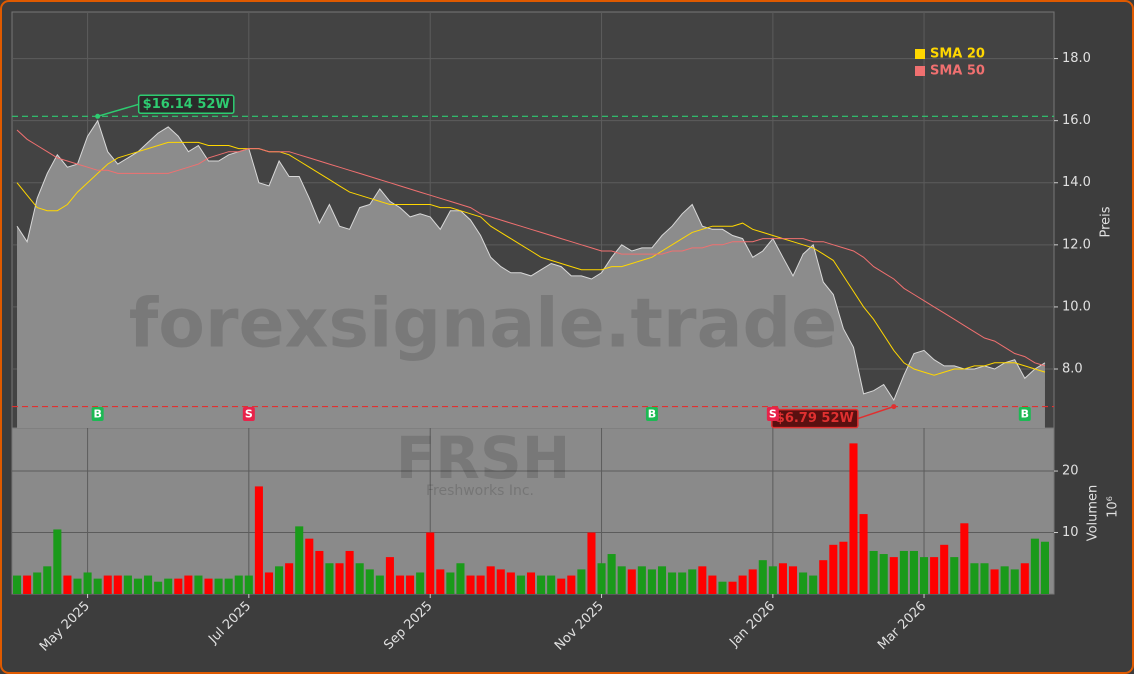  Describe the element at coordinates (957, 54) in the screenshot. I see `legend-label: SMA 20` at that location.